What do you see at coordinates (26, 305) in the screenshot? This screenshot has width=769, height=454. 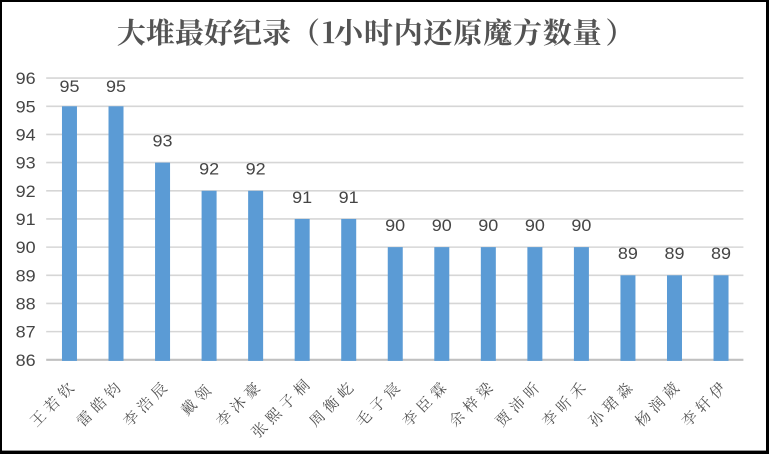 I see `svg-text: 88` at bounding box center [26, 305].